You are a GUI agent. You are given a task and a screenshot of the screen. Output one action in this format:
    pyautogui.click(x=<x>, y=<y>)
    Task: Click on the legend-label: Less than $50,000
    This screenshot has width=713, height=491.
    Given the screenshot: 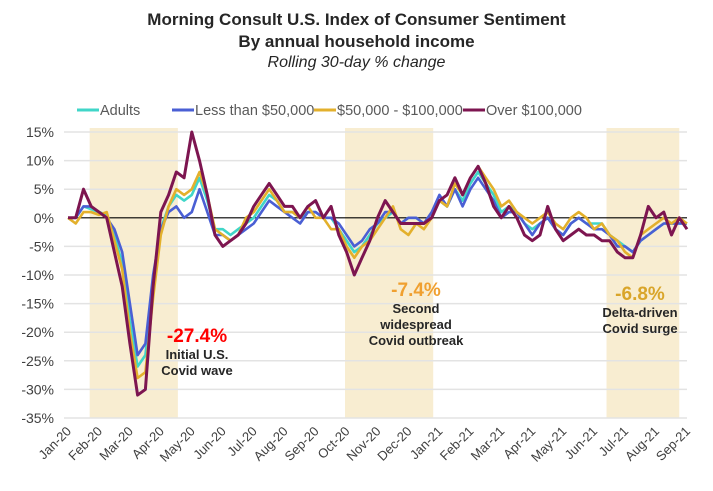 What is the action you would take?
    pyautogui.click(x=254, y=111)
    